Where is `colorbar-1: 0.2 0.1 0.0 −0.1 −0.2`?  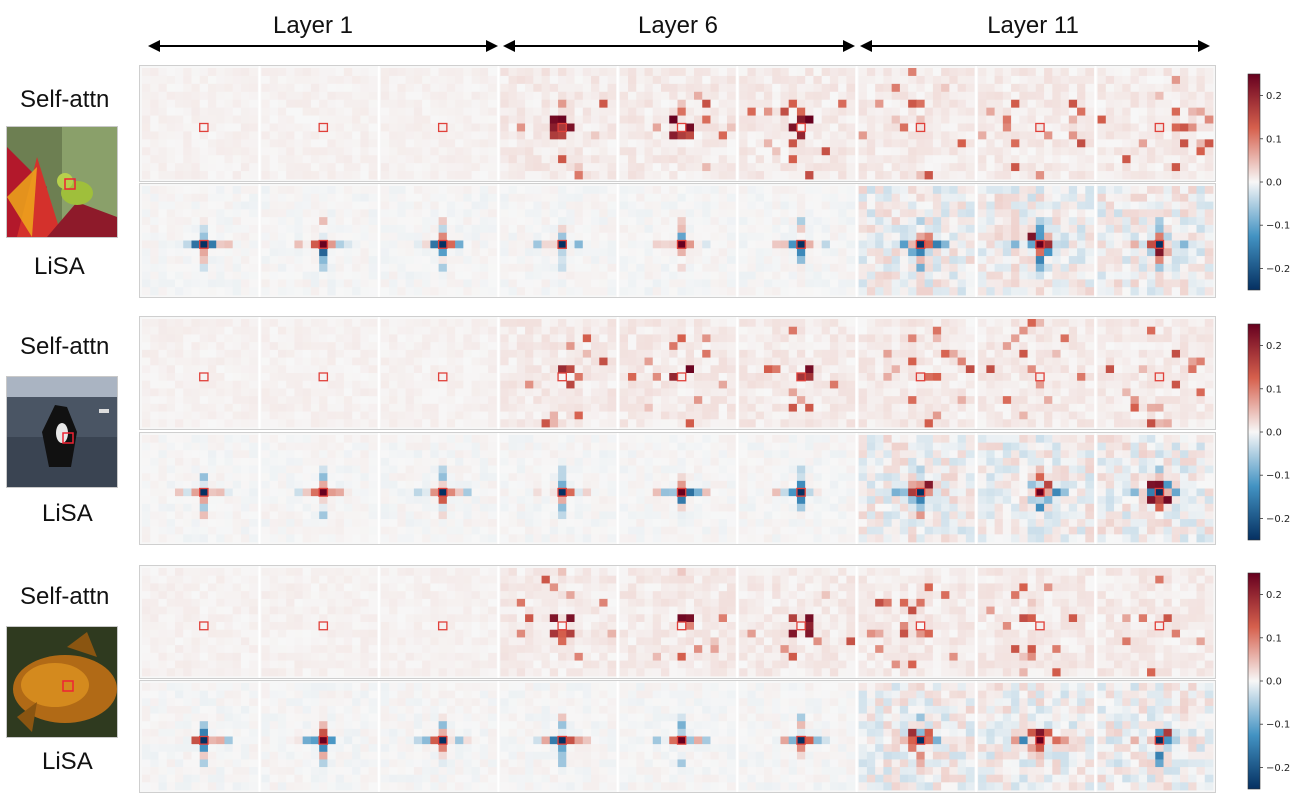 colorbar-1: 0.2 0.1 0.0 −0.1 −0.2 is located at coordinates (1268, 182).